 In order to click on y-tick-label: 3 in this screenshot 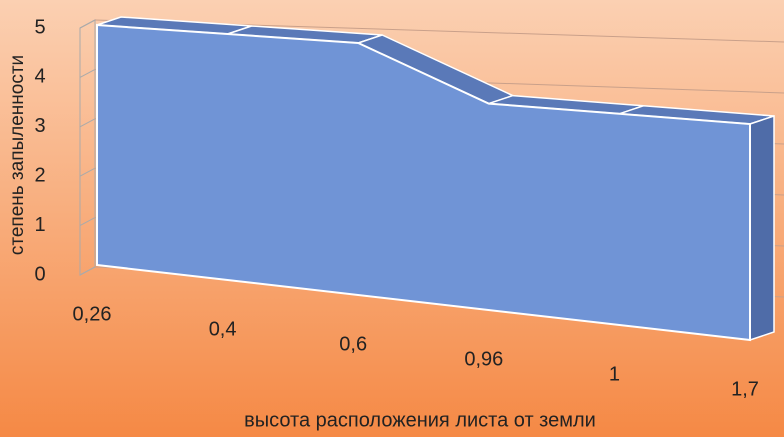, I will do `click(39, 126)`.